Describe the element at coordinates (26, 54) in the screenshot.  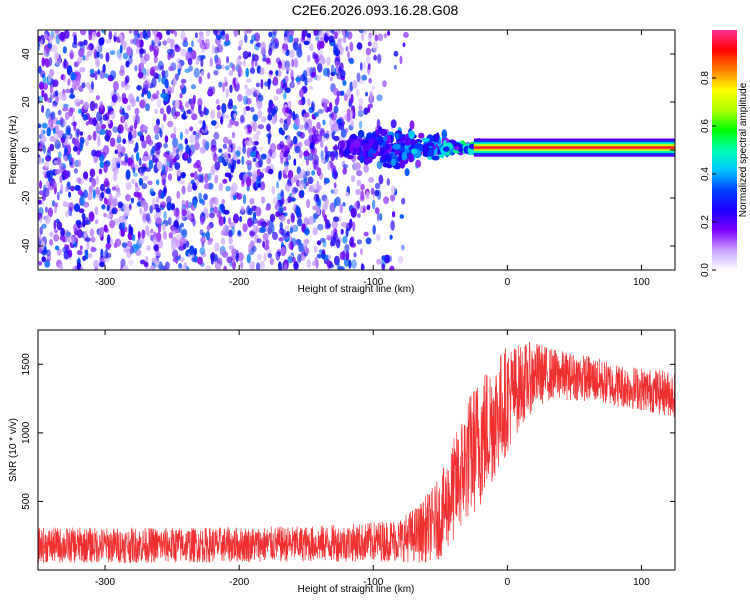
I see `spectrogram-y-tick-label: 40` at that location.